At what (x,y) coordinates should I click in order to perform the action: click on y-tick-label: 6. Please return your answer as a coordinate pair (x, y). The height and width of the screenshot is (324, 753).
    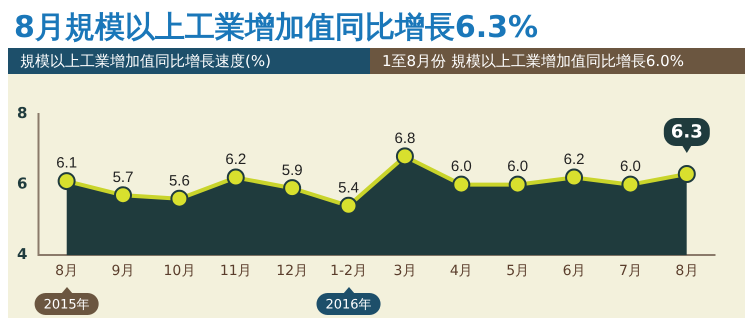
    Looking at the image, I should click on (22, 183).